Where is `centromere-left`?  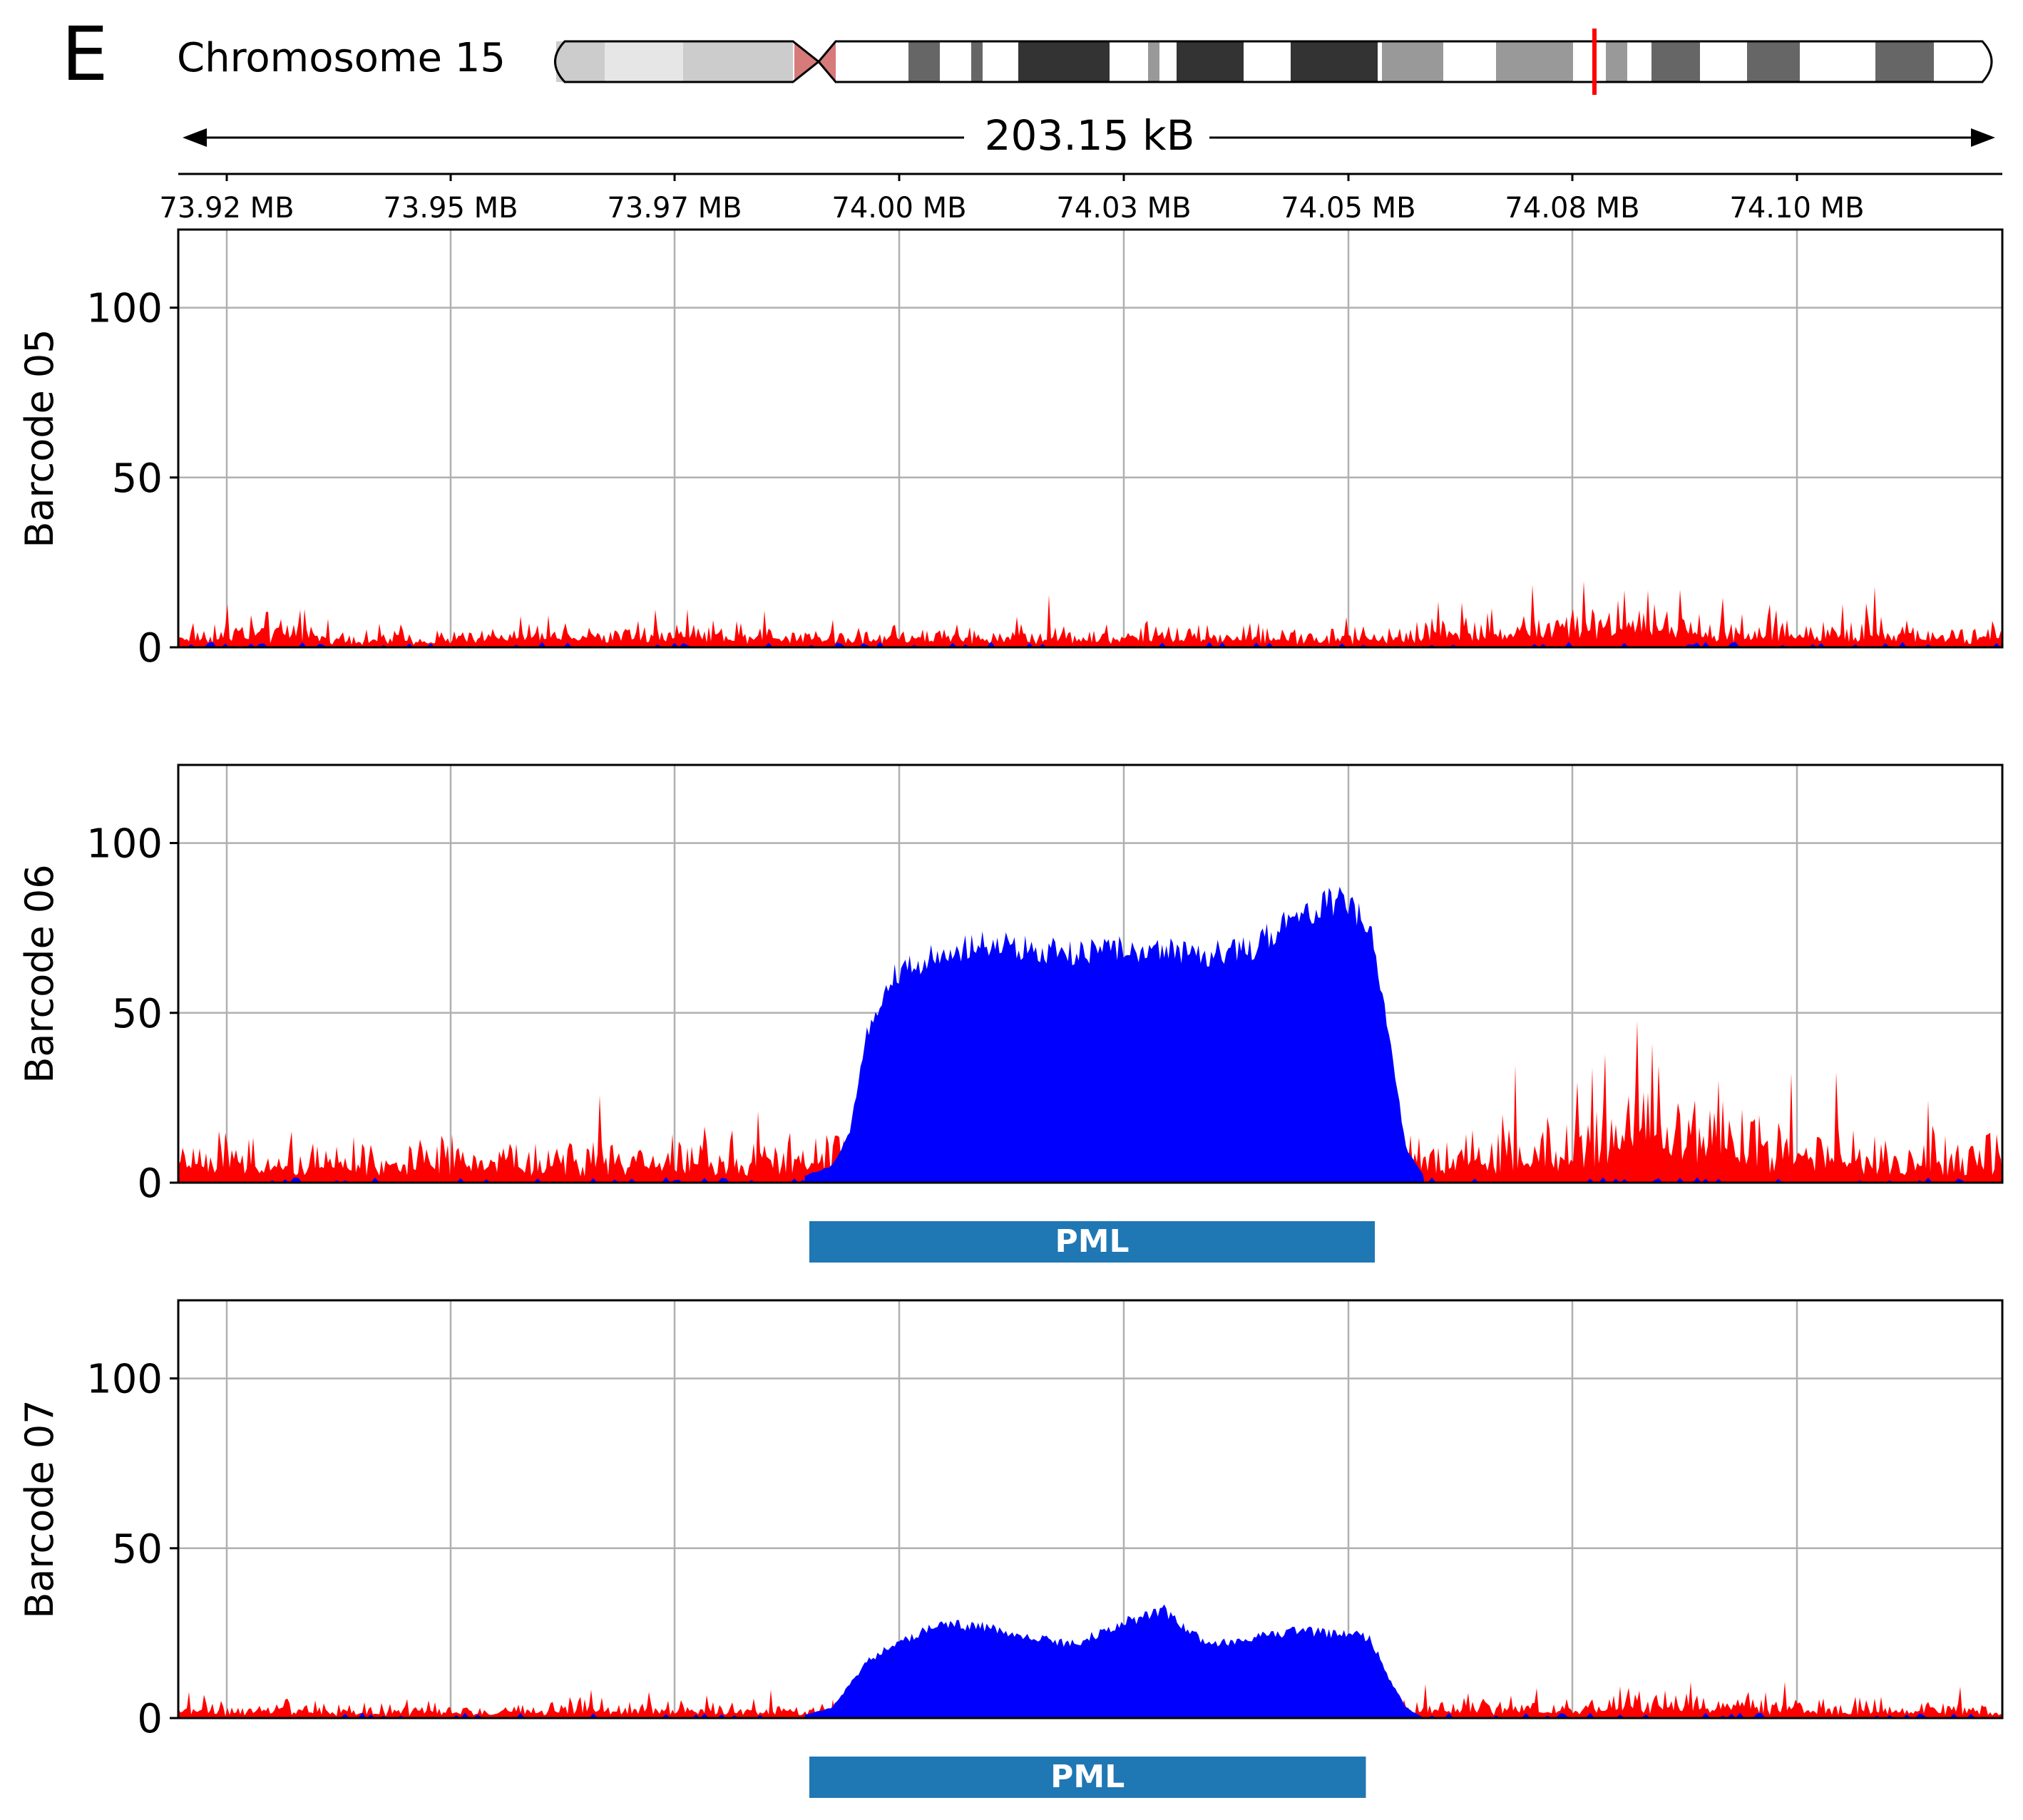
centromere-left is located at coordinates (806, 61).